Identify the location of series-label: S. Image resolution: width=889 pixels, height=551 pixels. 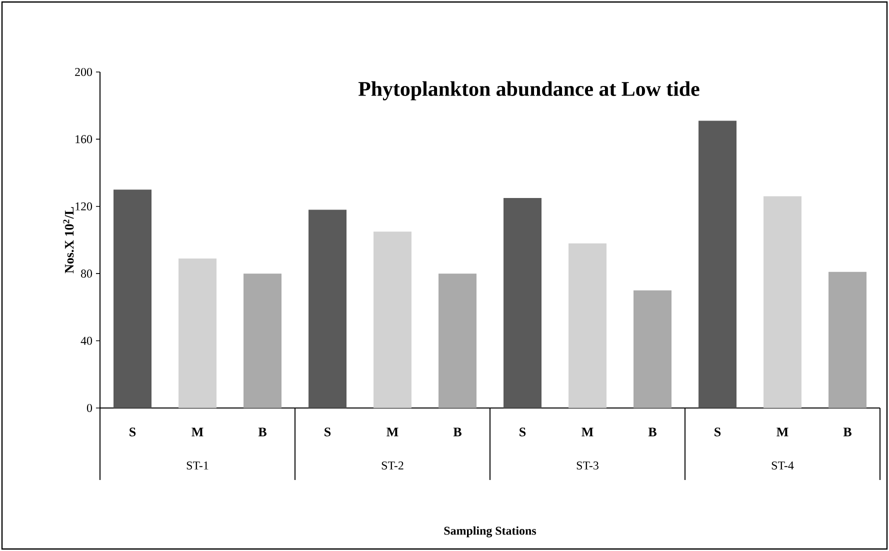
(133, 432).